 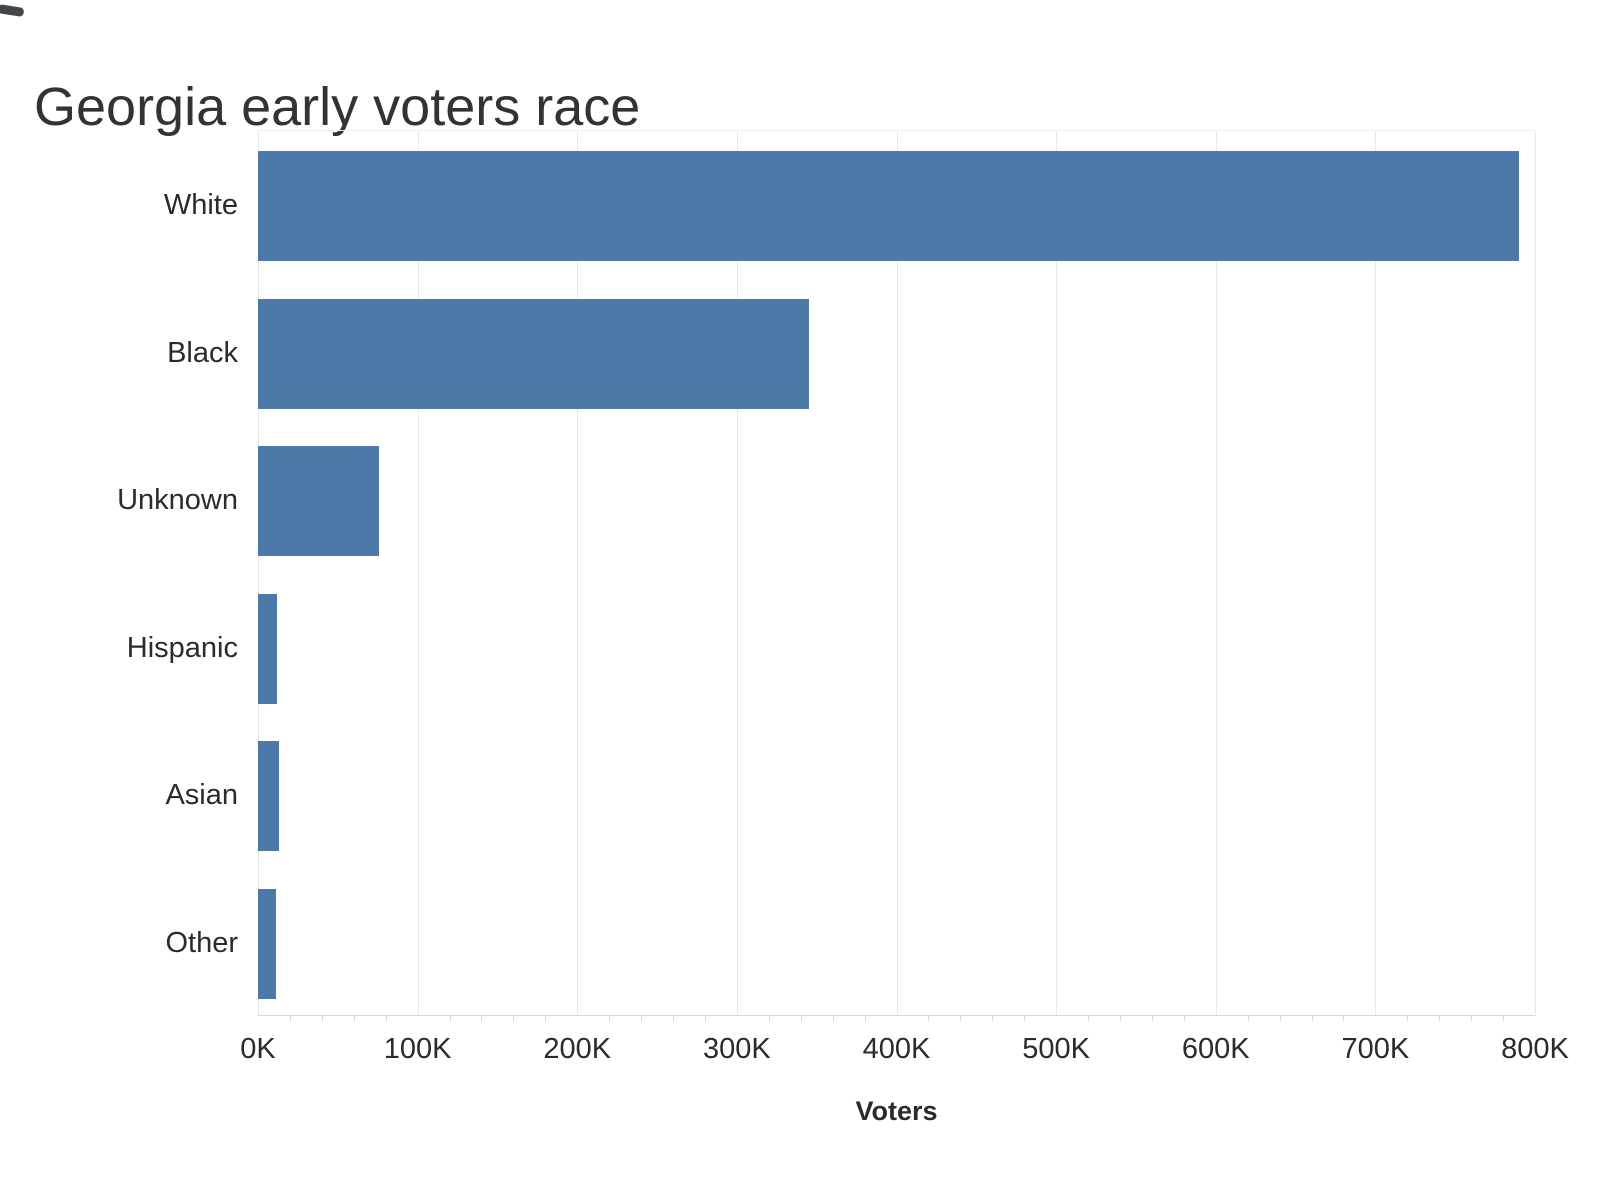 What do you see at coordinates (201, 942) in the screenshot?
I see `y-tick-label-other: Other` at bounding box center [201, 942].